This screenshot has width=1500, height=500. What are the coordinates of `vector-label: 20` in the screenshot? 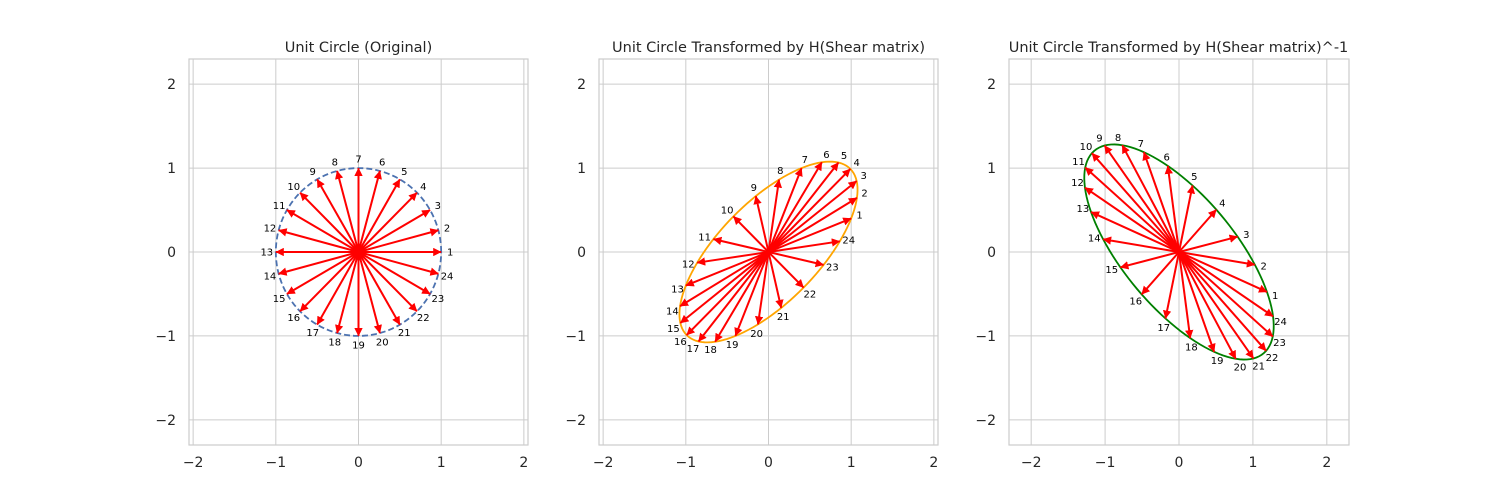 It's located at (382, 342).